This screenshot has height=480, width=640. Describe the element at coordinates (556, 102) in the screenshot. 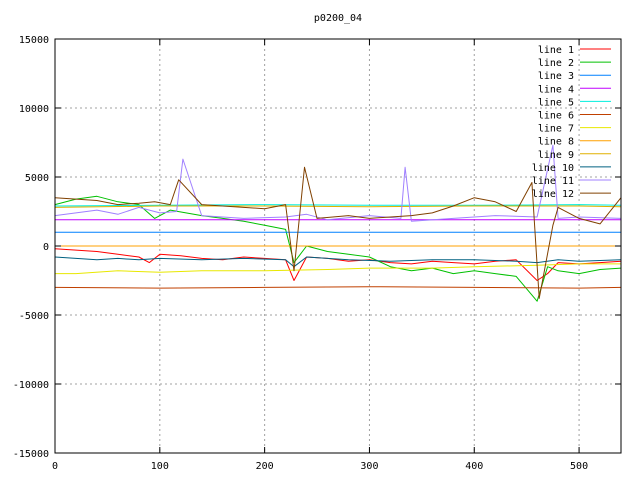

I see `legend-label-5: line 5` at that location.